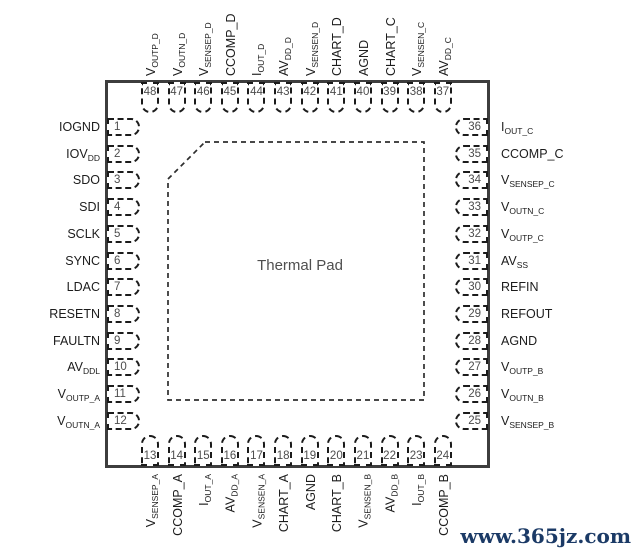 This screenshot has height=556, width=635. Describe the element at coordinates (123, 153) in the screenshot. I see `pin-2: 2` at that location.